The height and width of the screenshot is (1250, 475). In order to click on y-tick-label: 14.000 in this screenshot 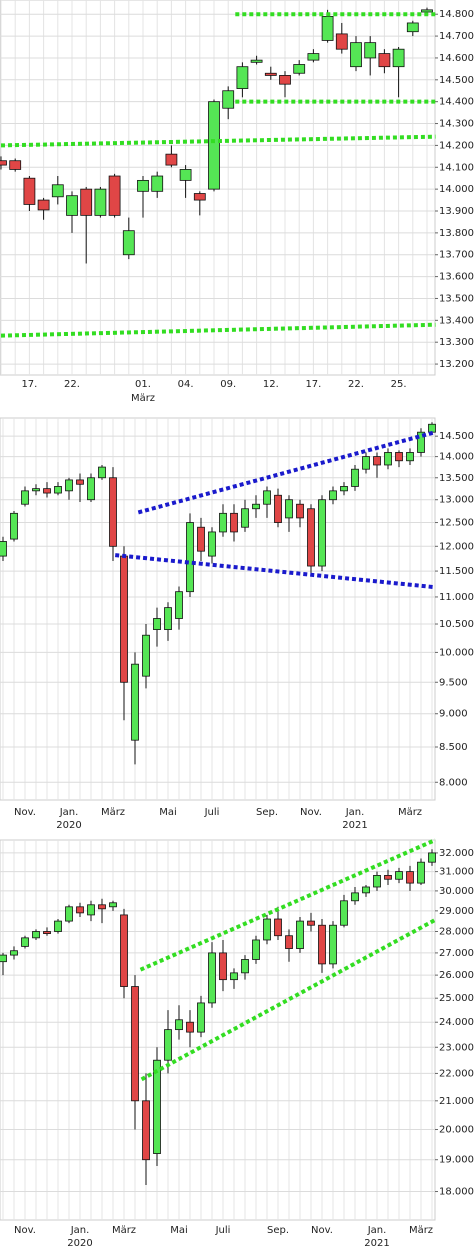, I will do `click(456, 189)`.